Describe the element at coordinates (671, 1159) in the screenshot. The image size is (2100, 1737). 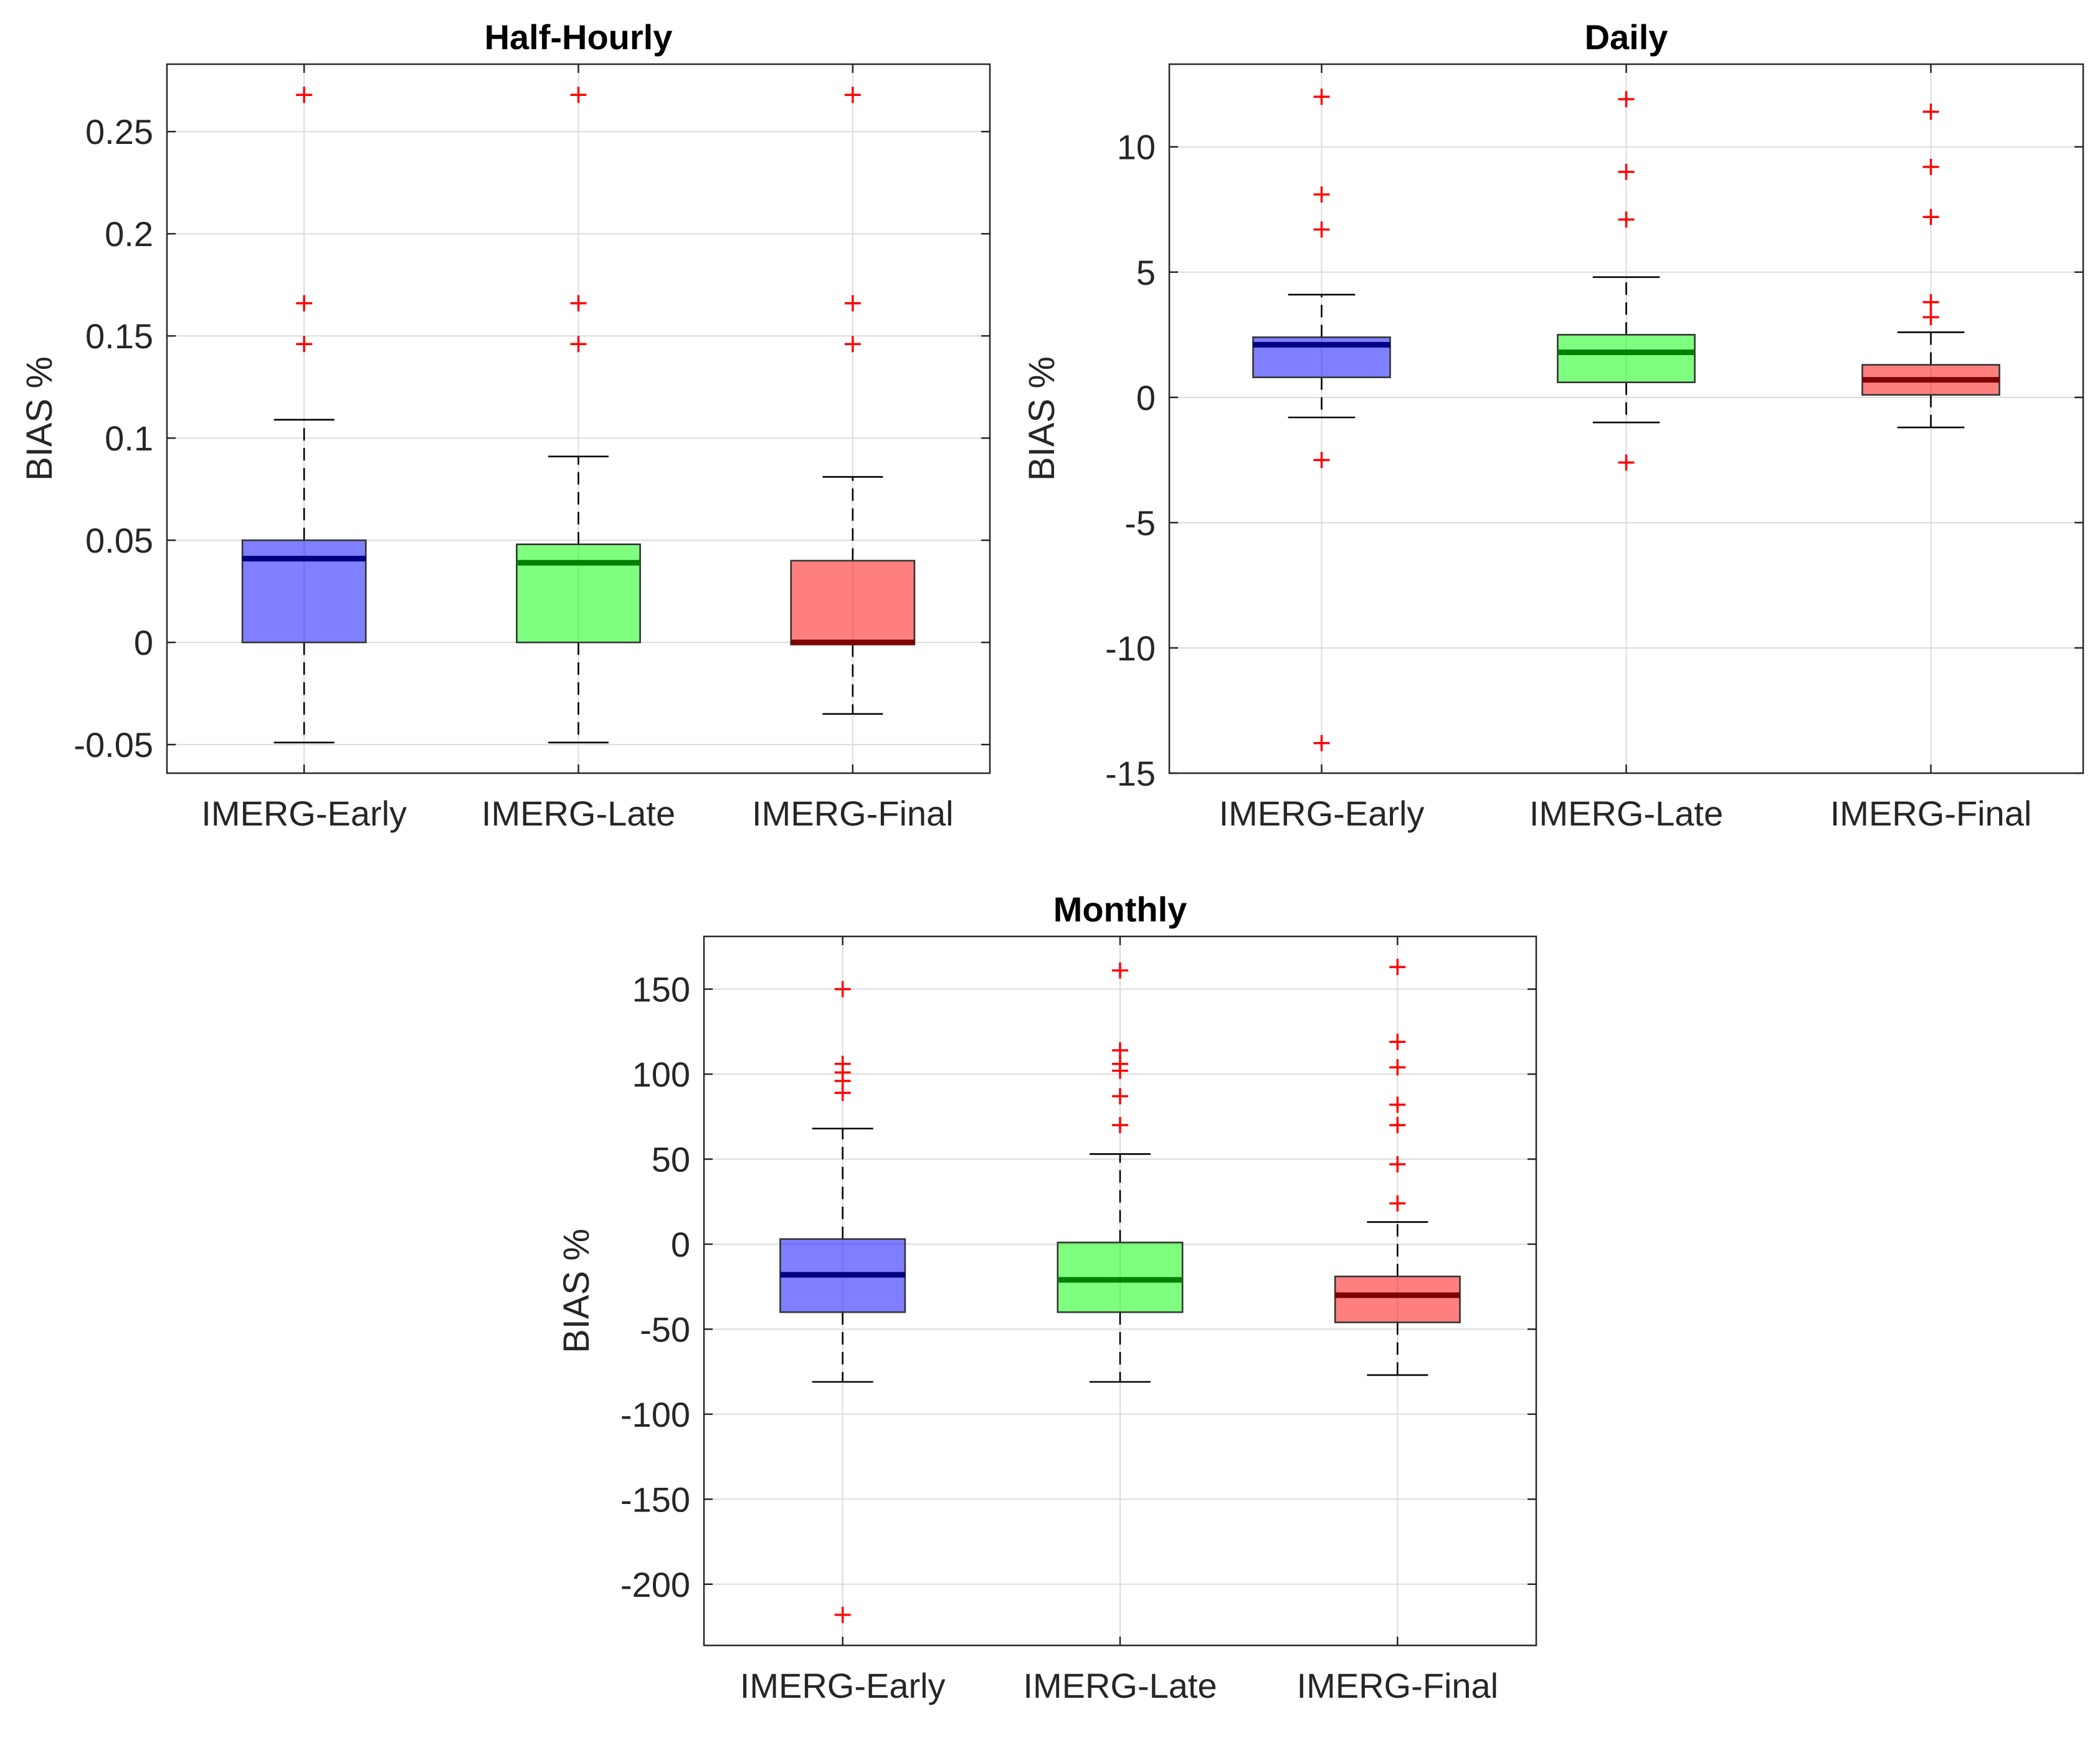
I see `y-tick-label: 50` at that location.